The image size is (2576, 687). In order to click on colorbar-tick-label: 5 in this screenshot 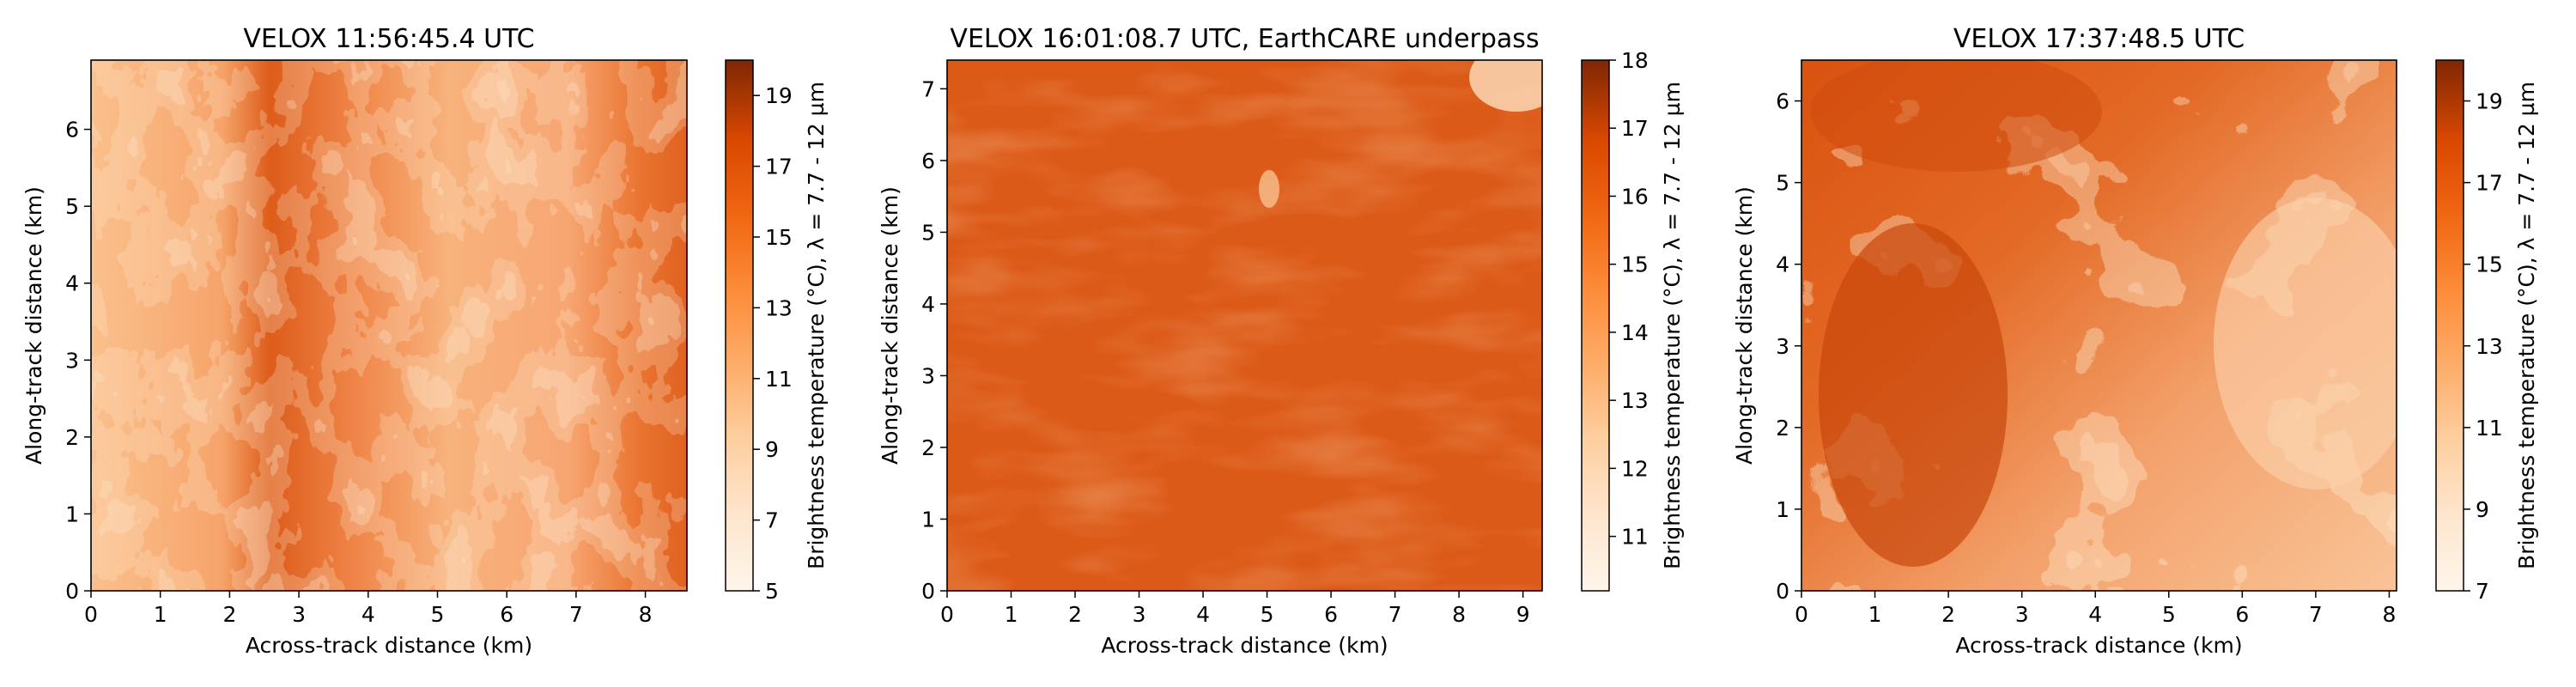, I will do `click(772, 591)`.